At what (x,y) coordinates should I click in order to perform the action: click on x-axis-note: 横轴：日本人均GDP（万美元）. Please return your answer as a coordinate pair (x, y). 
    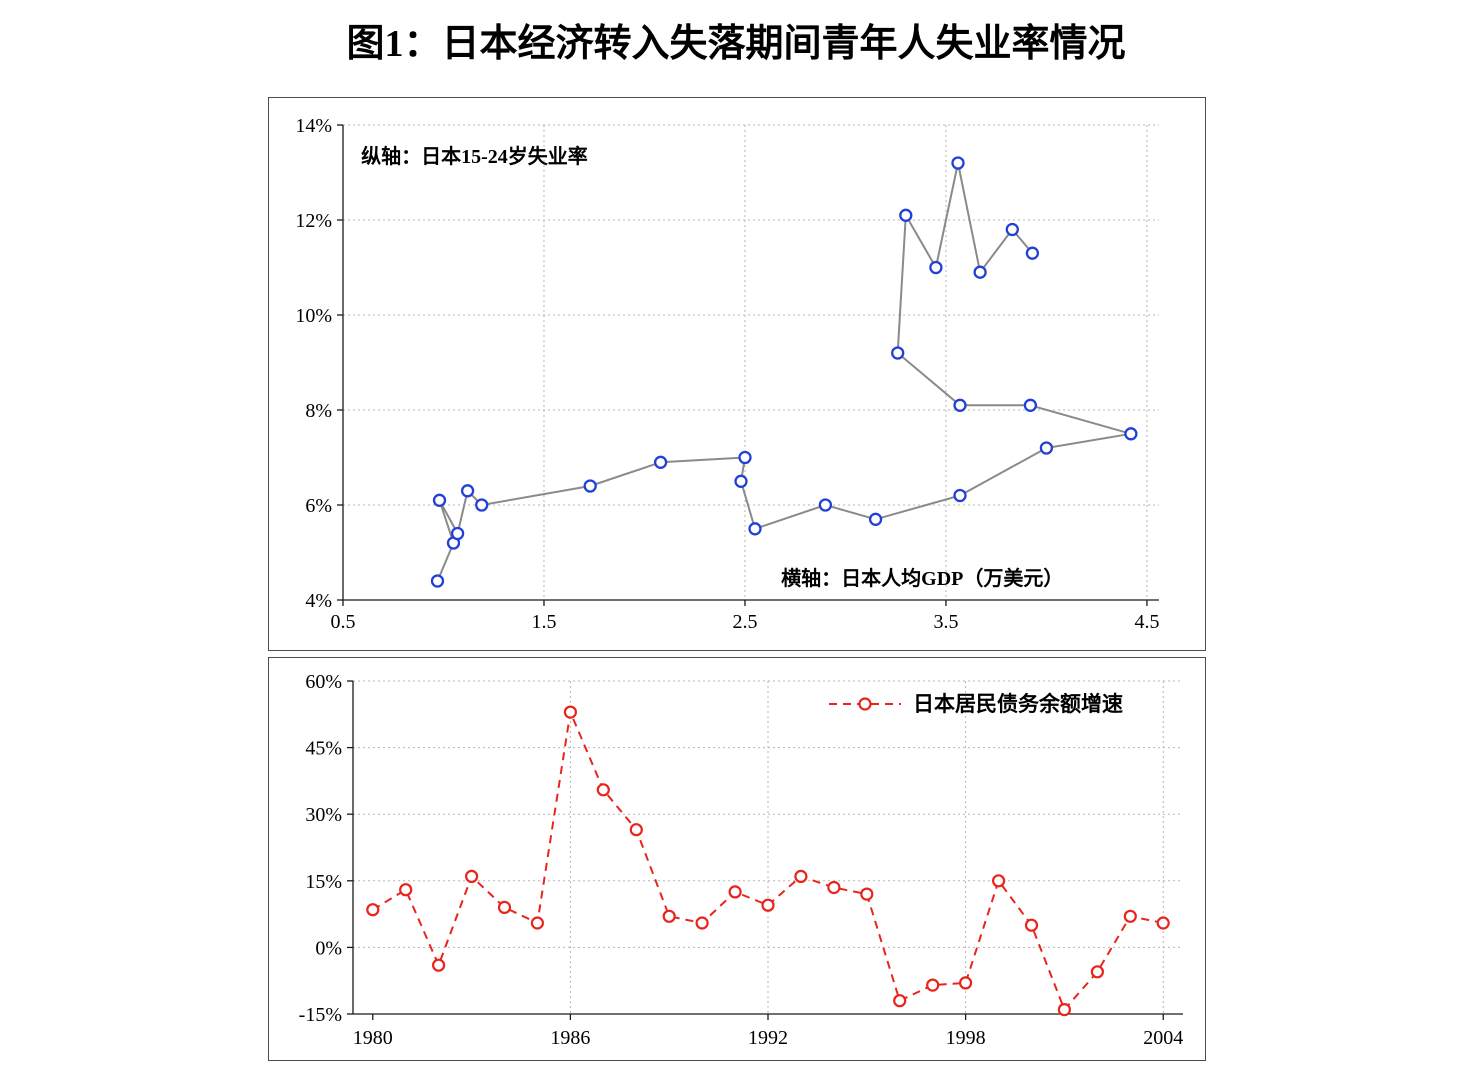
    Looking at the image, I should click on (922, 578).